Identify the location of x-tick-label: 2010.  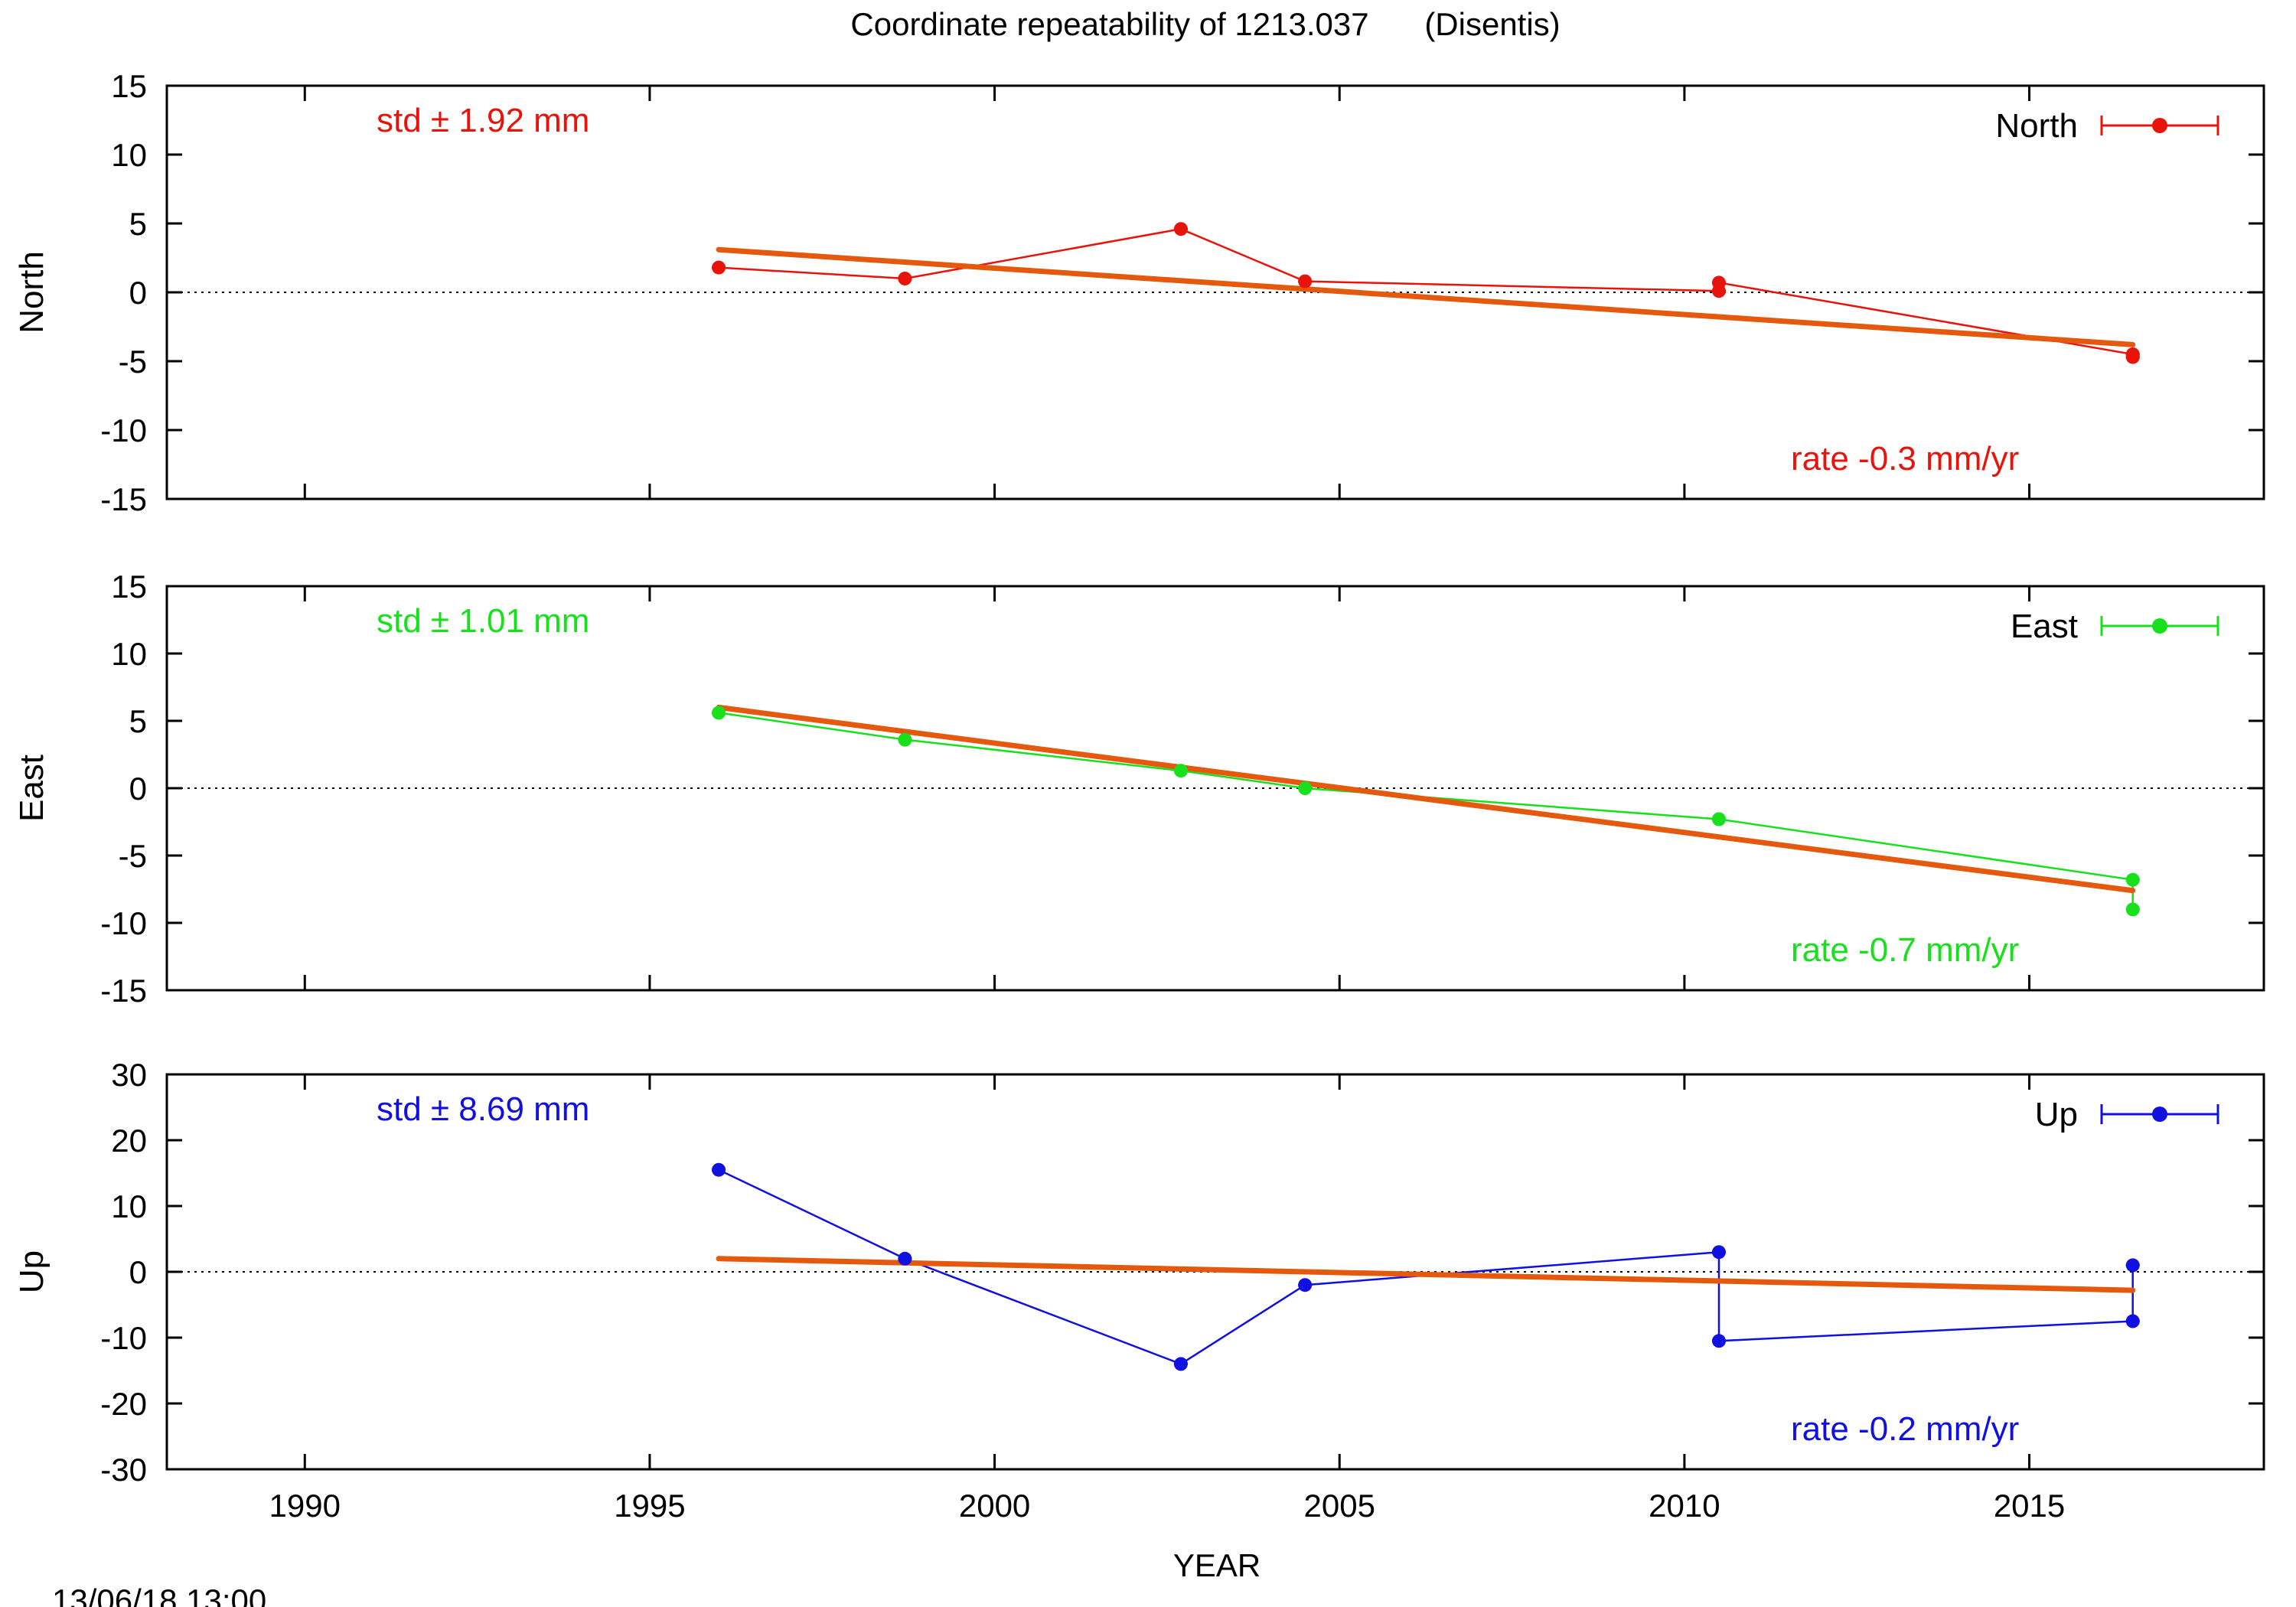
(1684, 1506).